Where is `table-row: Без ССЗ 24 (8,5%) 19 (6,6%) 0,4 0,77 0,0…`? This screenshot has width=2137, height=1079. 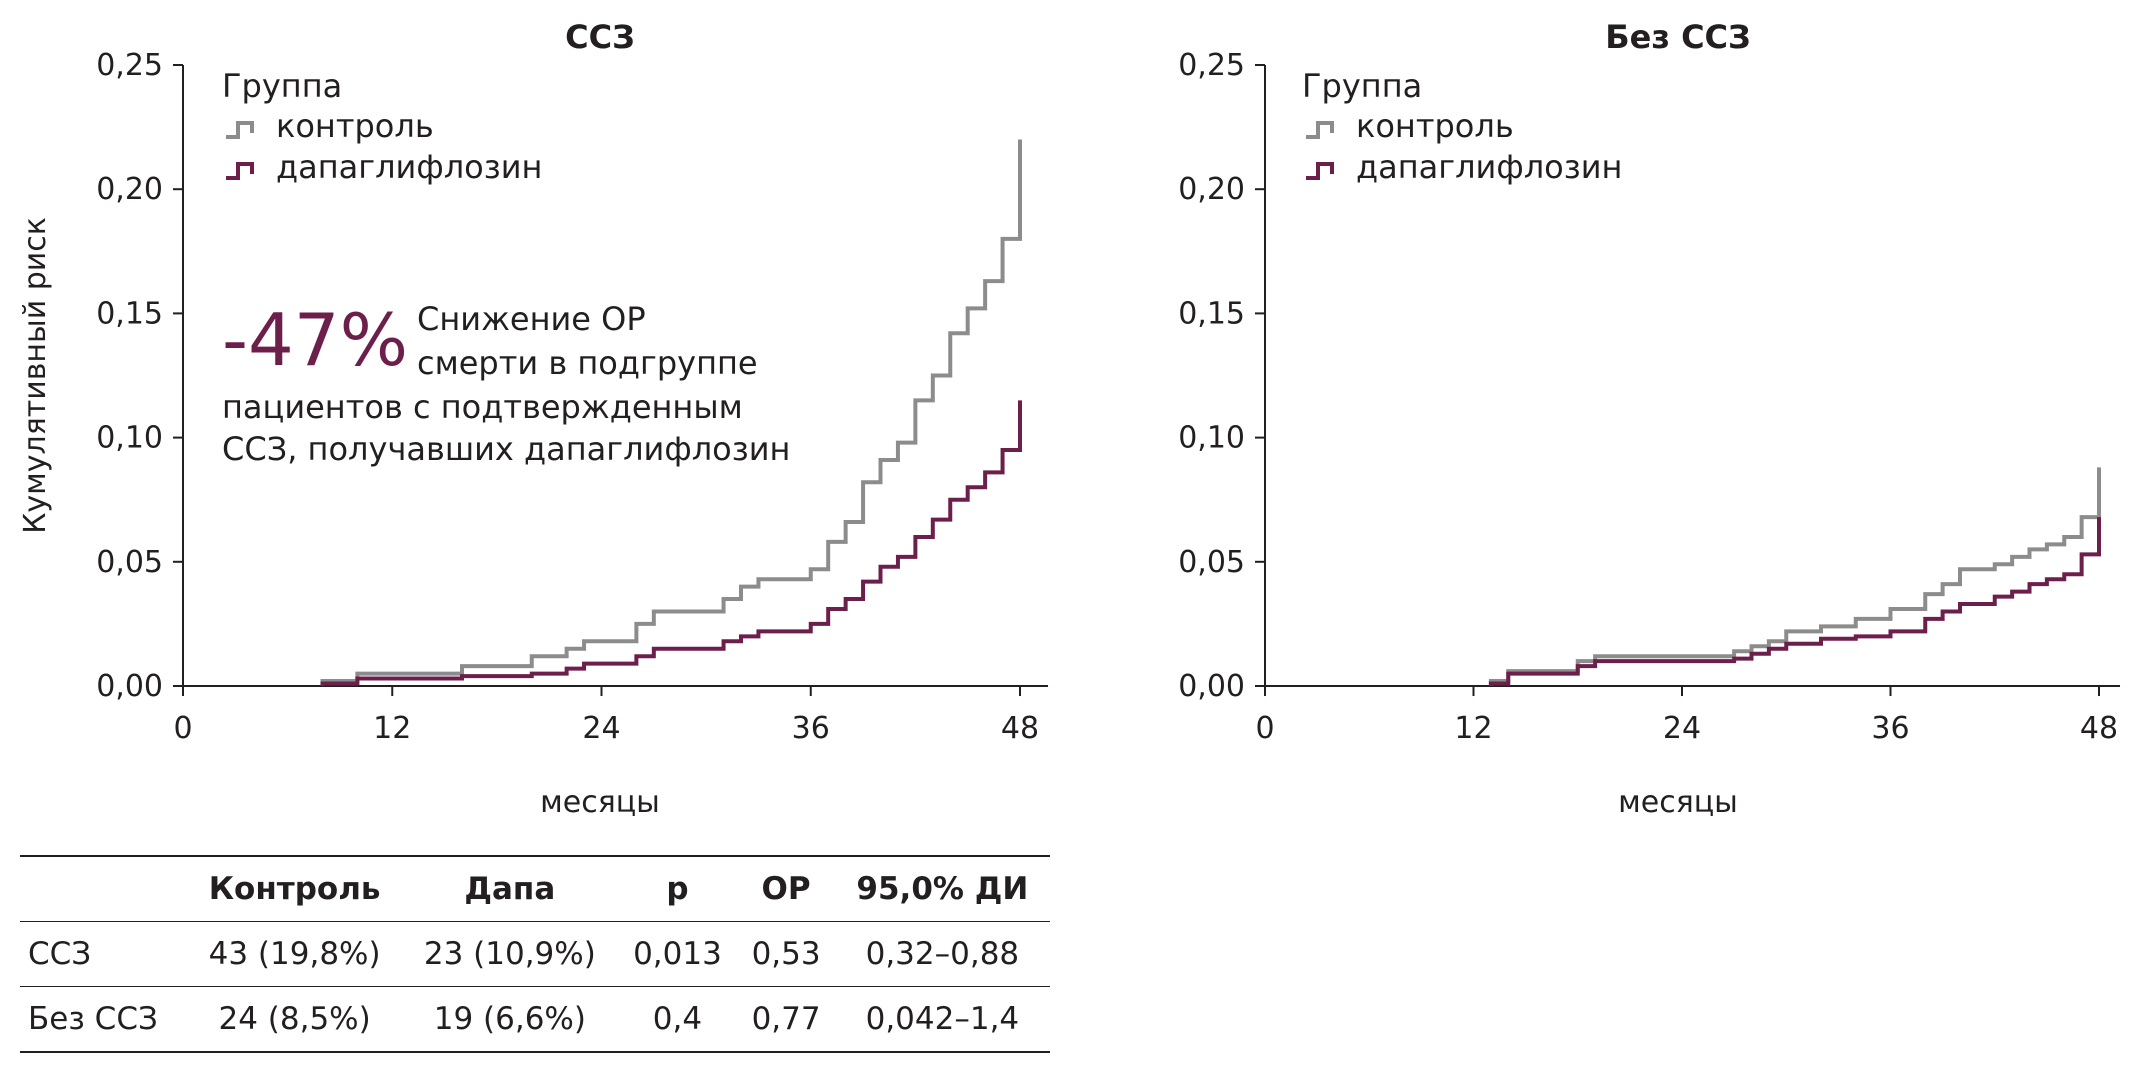
table-row: Без ССЗ 24 (8,5%) 19 (6,6%) 0,4 0,77 0,0… is located at coordinates (535, 1019).